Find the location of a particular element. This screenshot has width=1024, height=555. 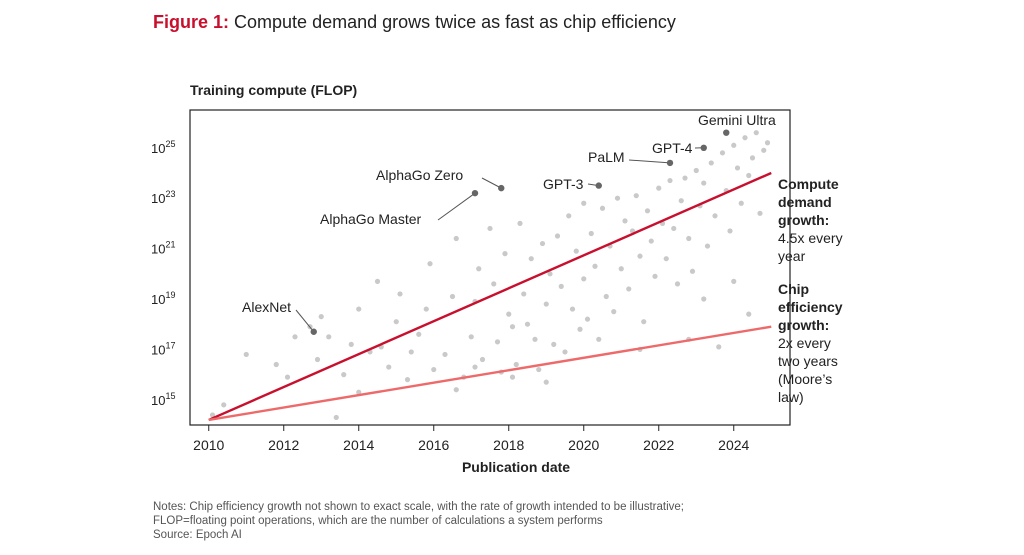

trend-label-line: year is located at coordinates (792, 256).